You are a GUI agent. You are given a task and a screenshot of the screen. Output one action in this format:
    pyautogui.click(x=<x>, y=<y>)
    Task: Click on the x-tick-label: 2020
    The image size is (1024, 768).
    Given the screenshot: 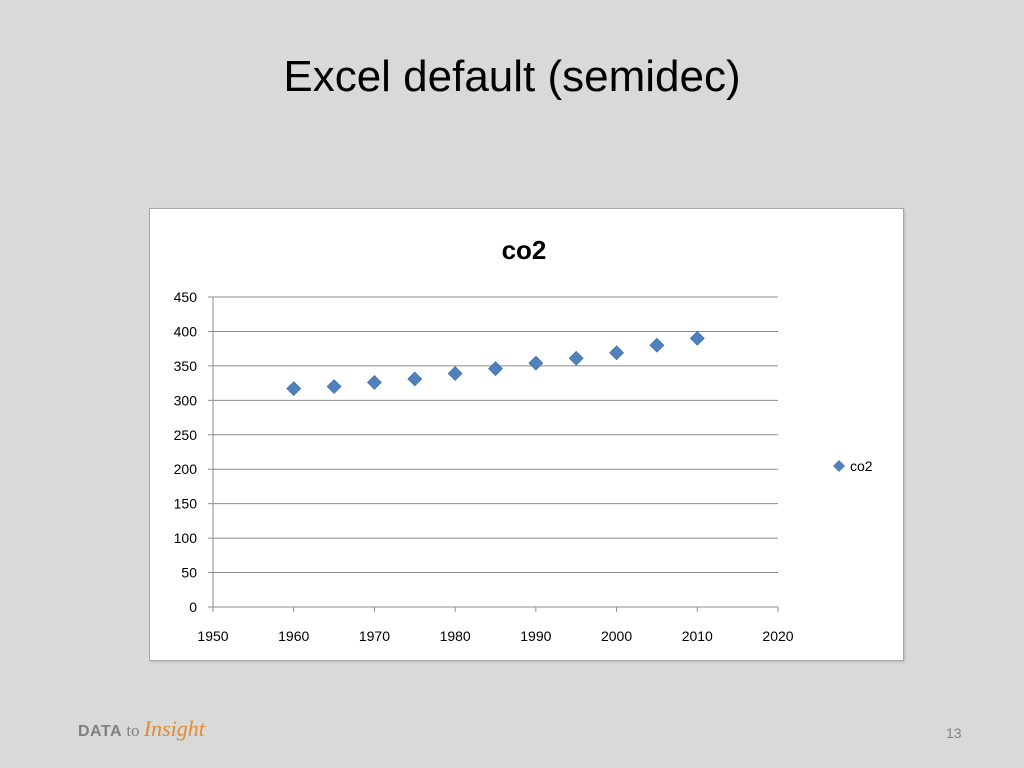 What is the action you would take?
    pyautogui.click(x=777, y=636)
    